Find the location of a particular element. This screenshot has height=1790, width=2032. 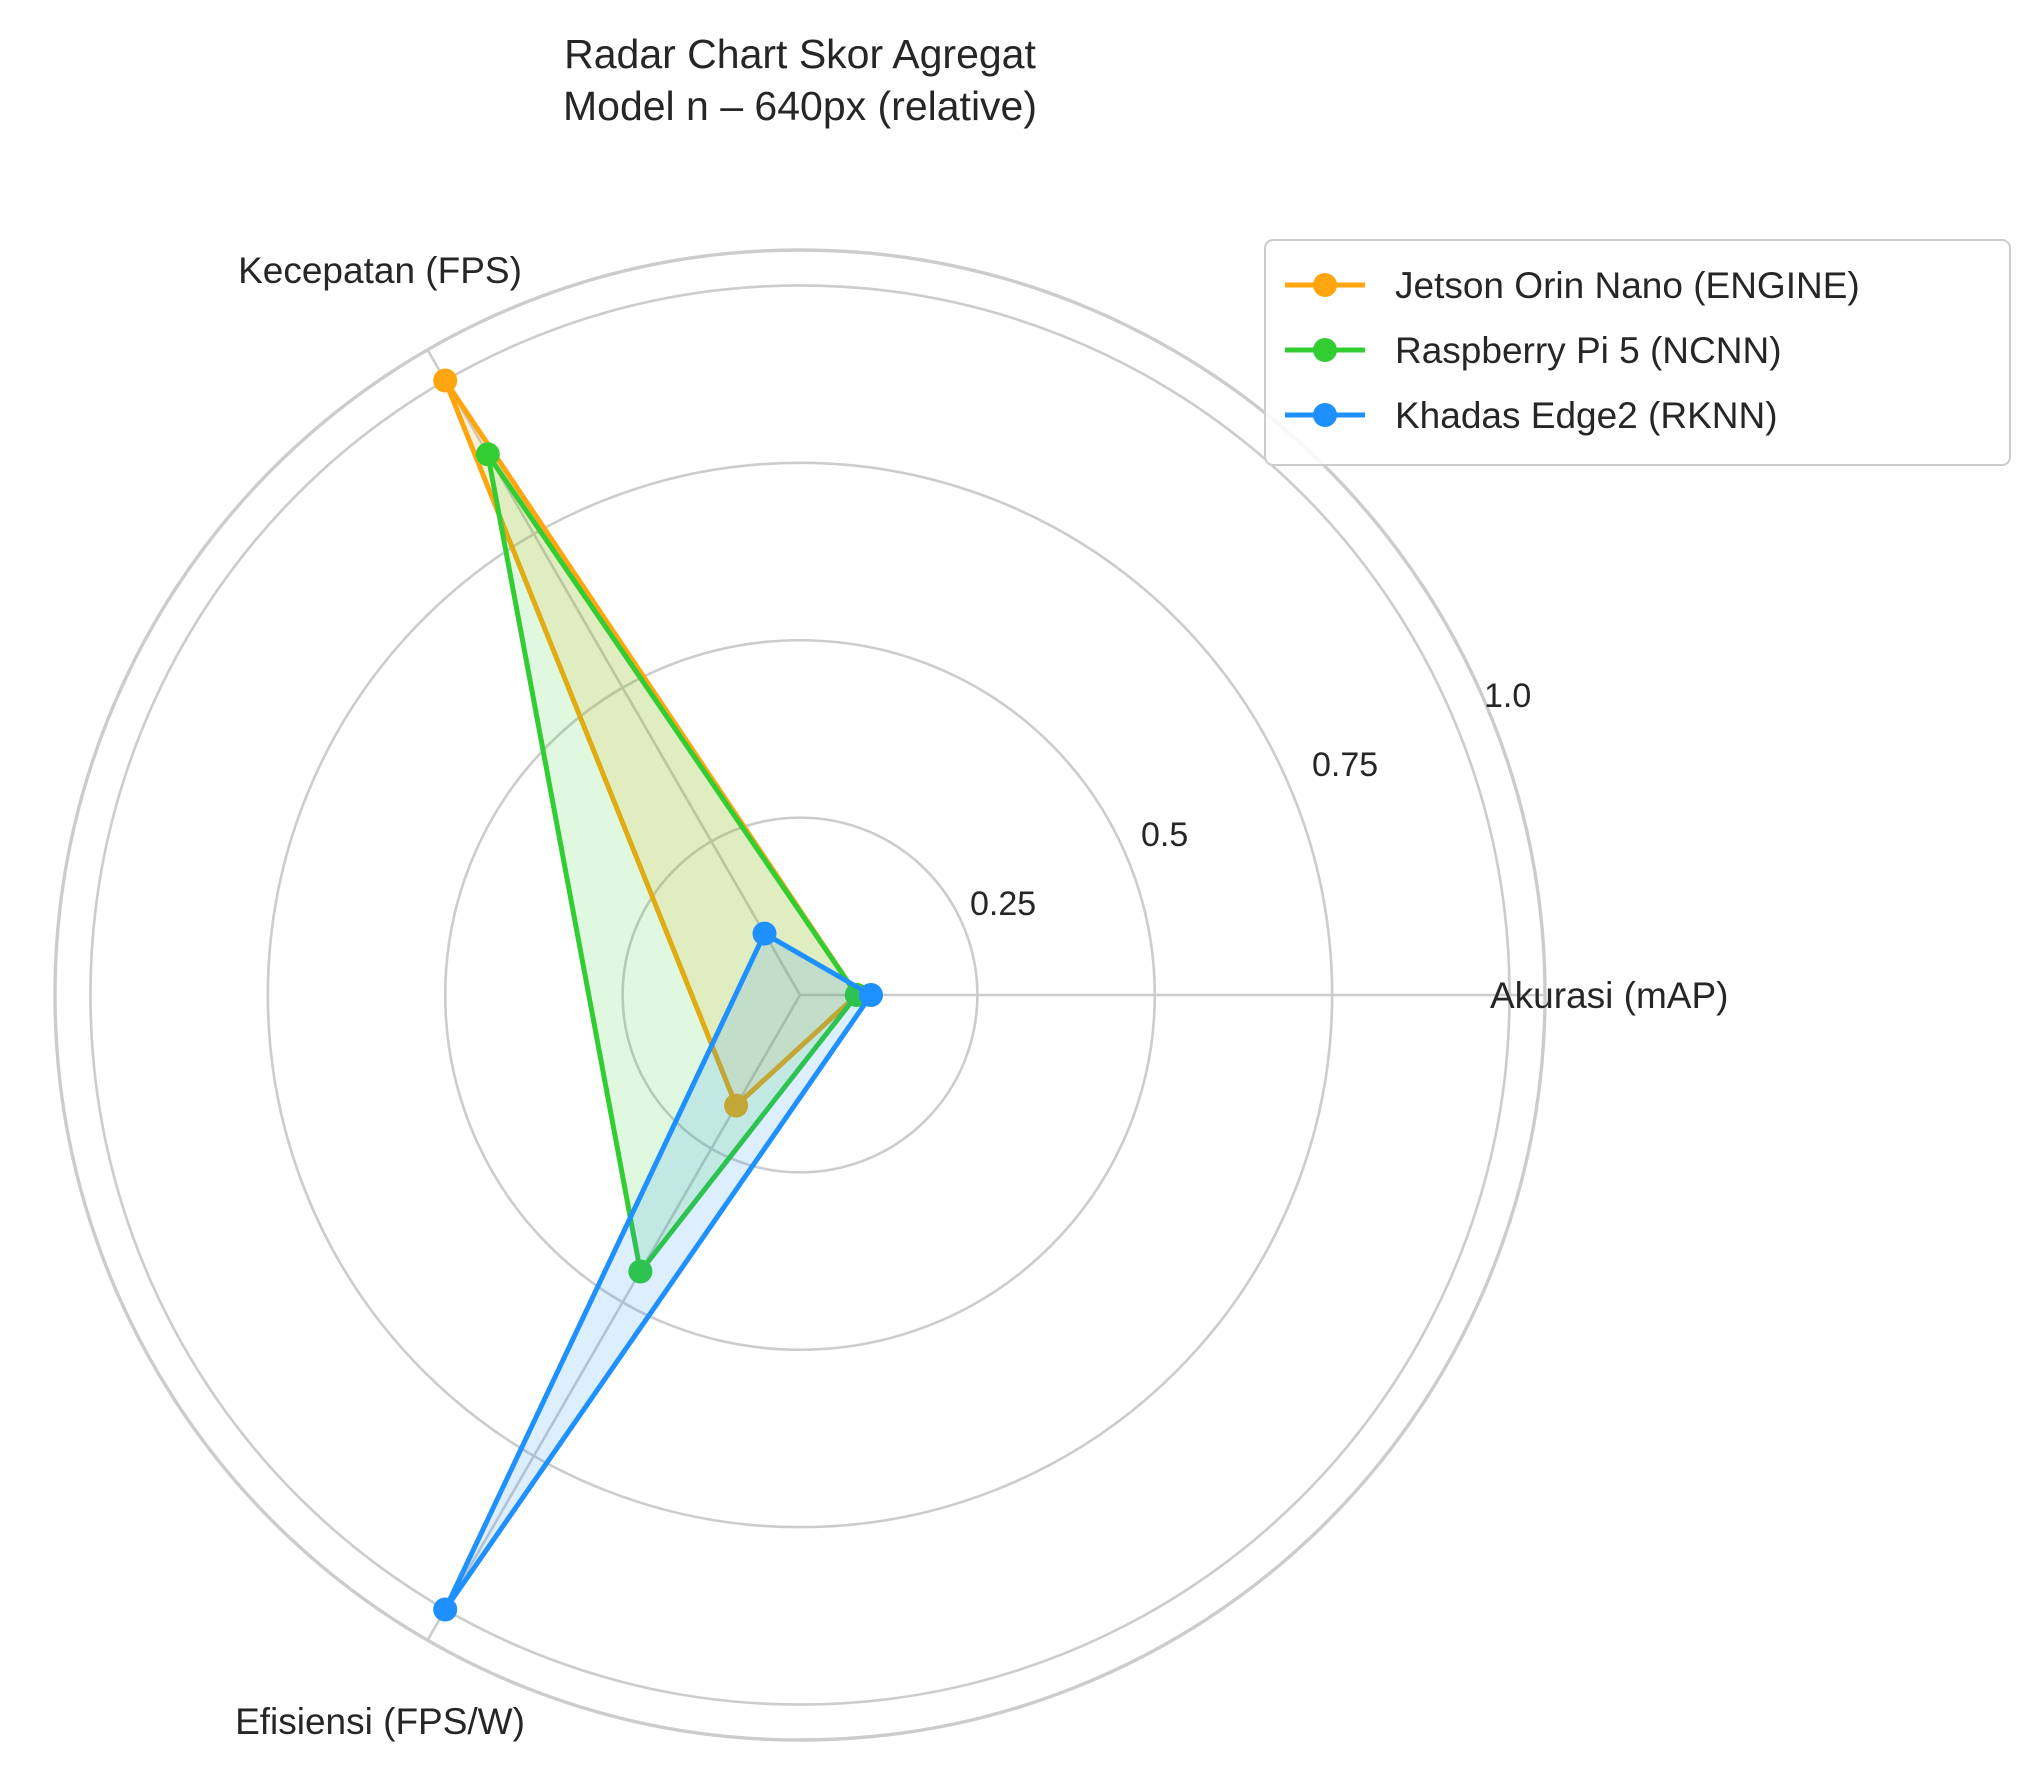

legend-item: Jetson Orin Nano (ENGINE) is located at coordinates (1572, 285).